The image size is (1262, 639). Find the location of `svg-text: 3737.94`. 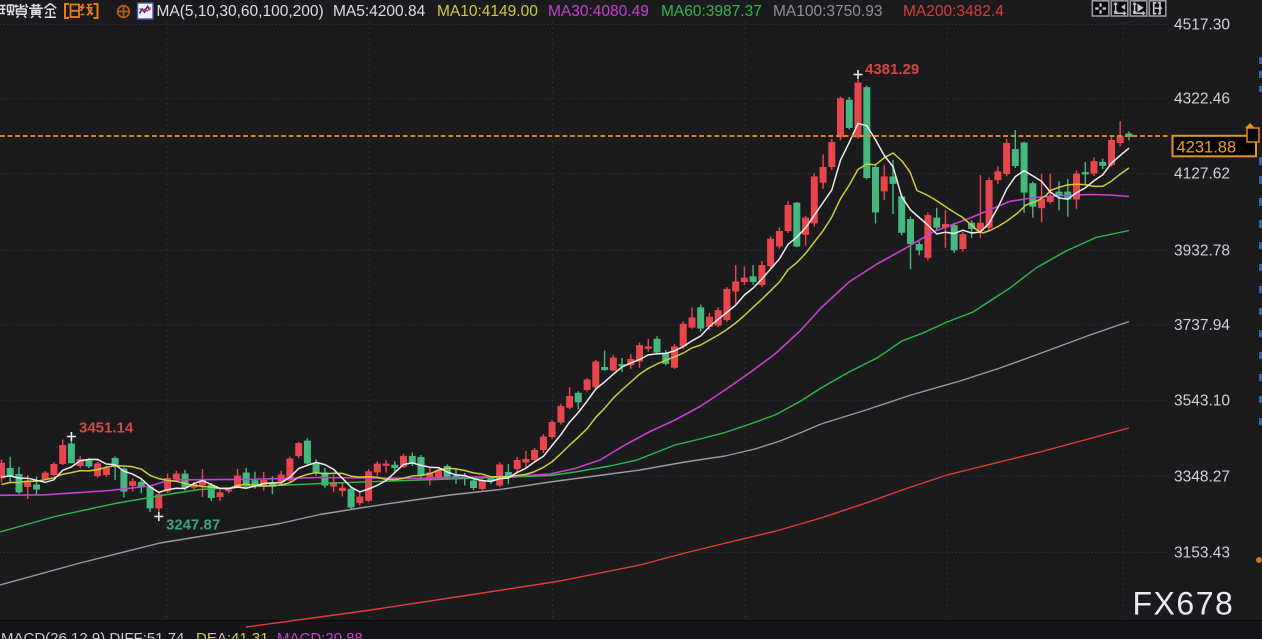

svg-text: 3737.94 is located at coordinates (1202, 325).